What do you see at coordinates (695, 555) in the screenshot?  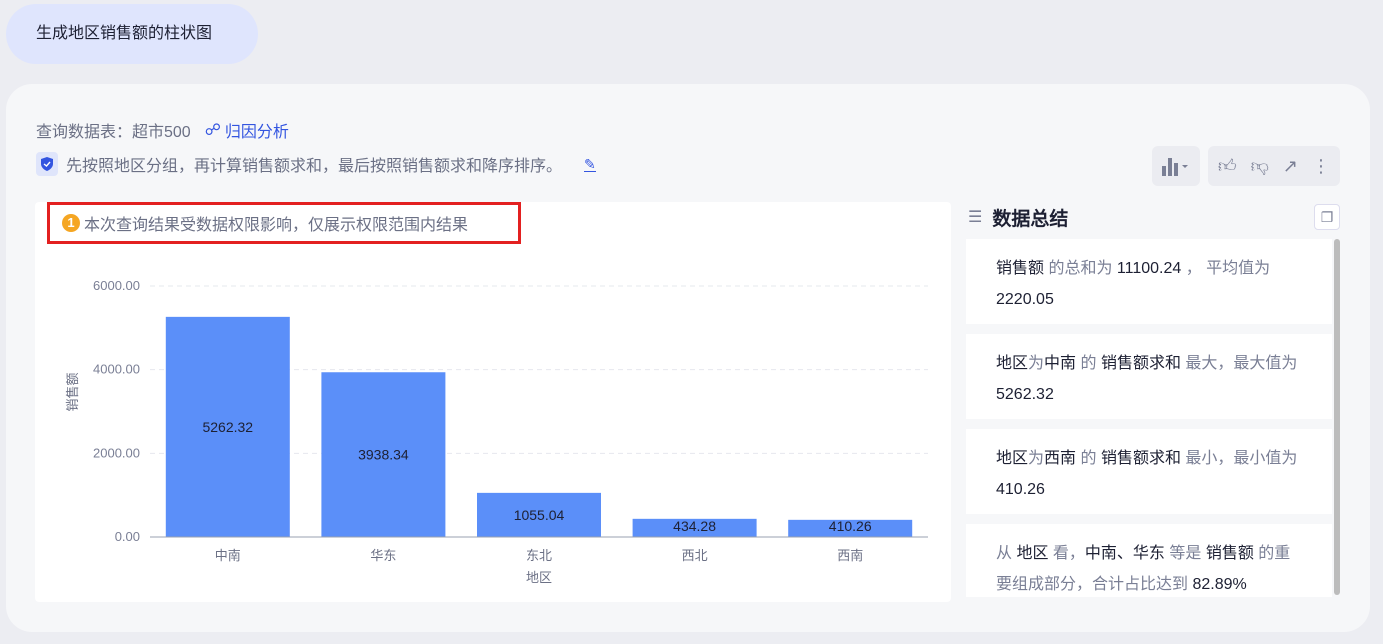 I see `x-tick-label: 西北` at bounding box center [695, 555].